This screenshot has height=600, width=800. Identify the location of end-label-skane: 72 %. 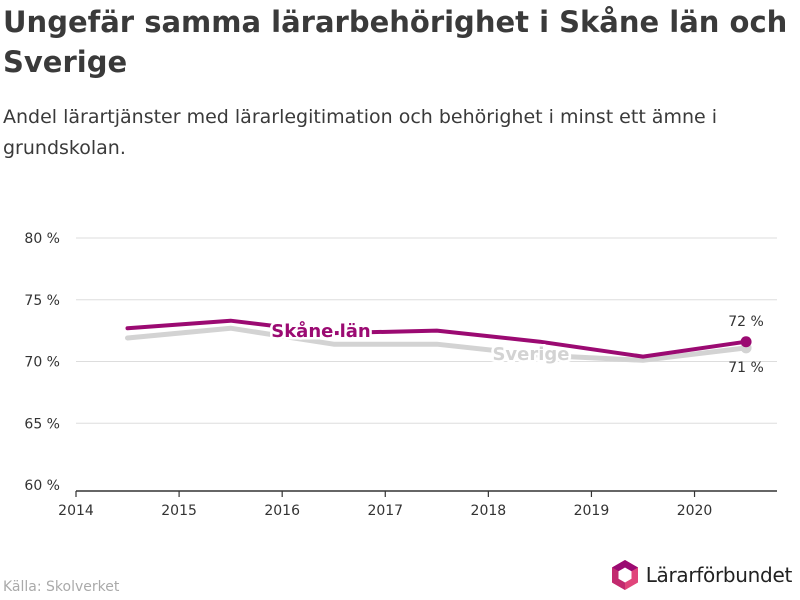
(746, 322).